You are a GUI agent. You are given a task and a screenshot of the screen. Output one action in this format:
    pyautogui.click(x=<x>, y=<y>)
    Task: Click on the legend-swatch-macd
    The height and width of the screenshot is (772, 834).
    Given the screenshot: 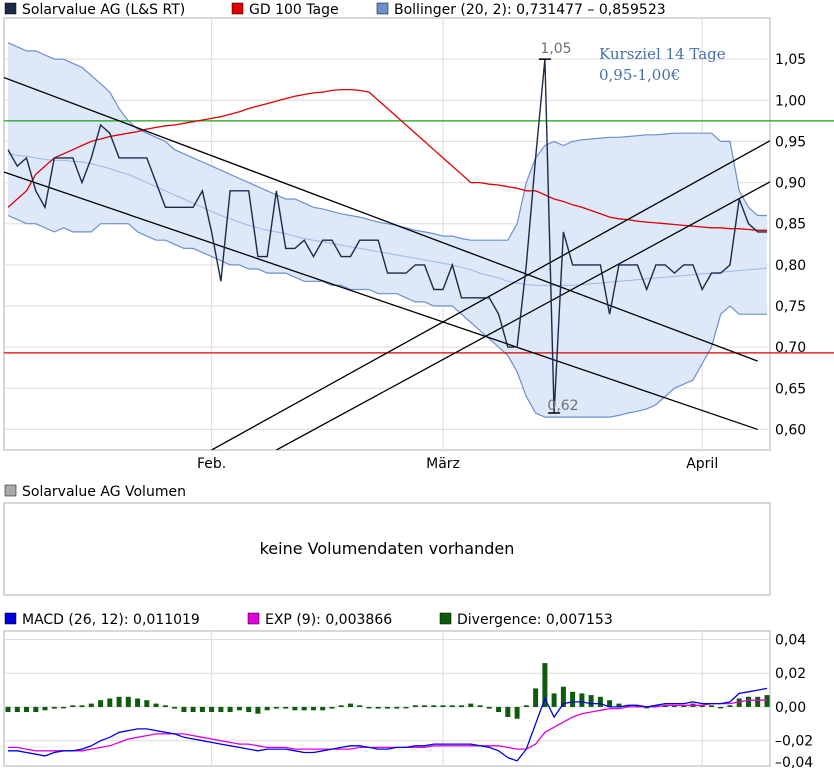 What is the action you would take?
    pyautogui.click(x=10, y=618)
    